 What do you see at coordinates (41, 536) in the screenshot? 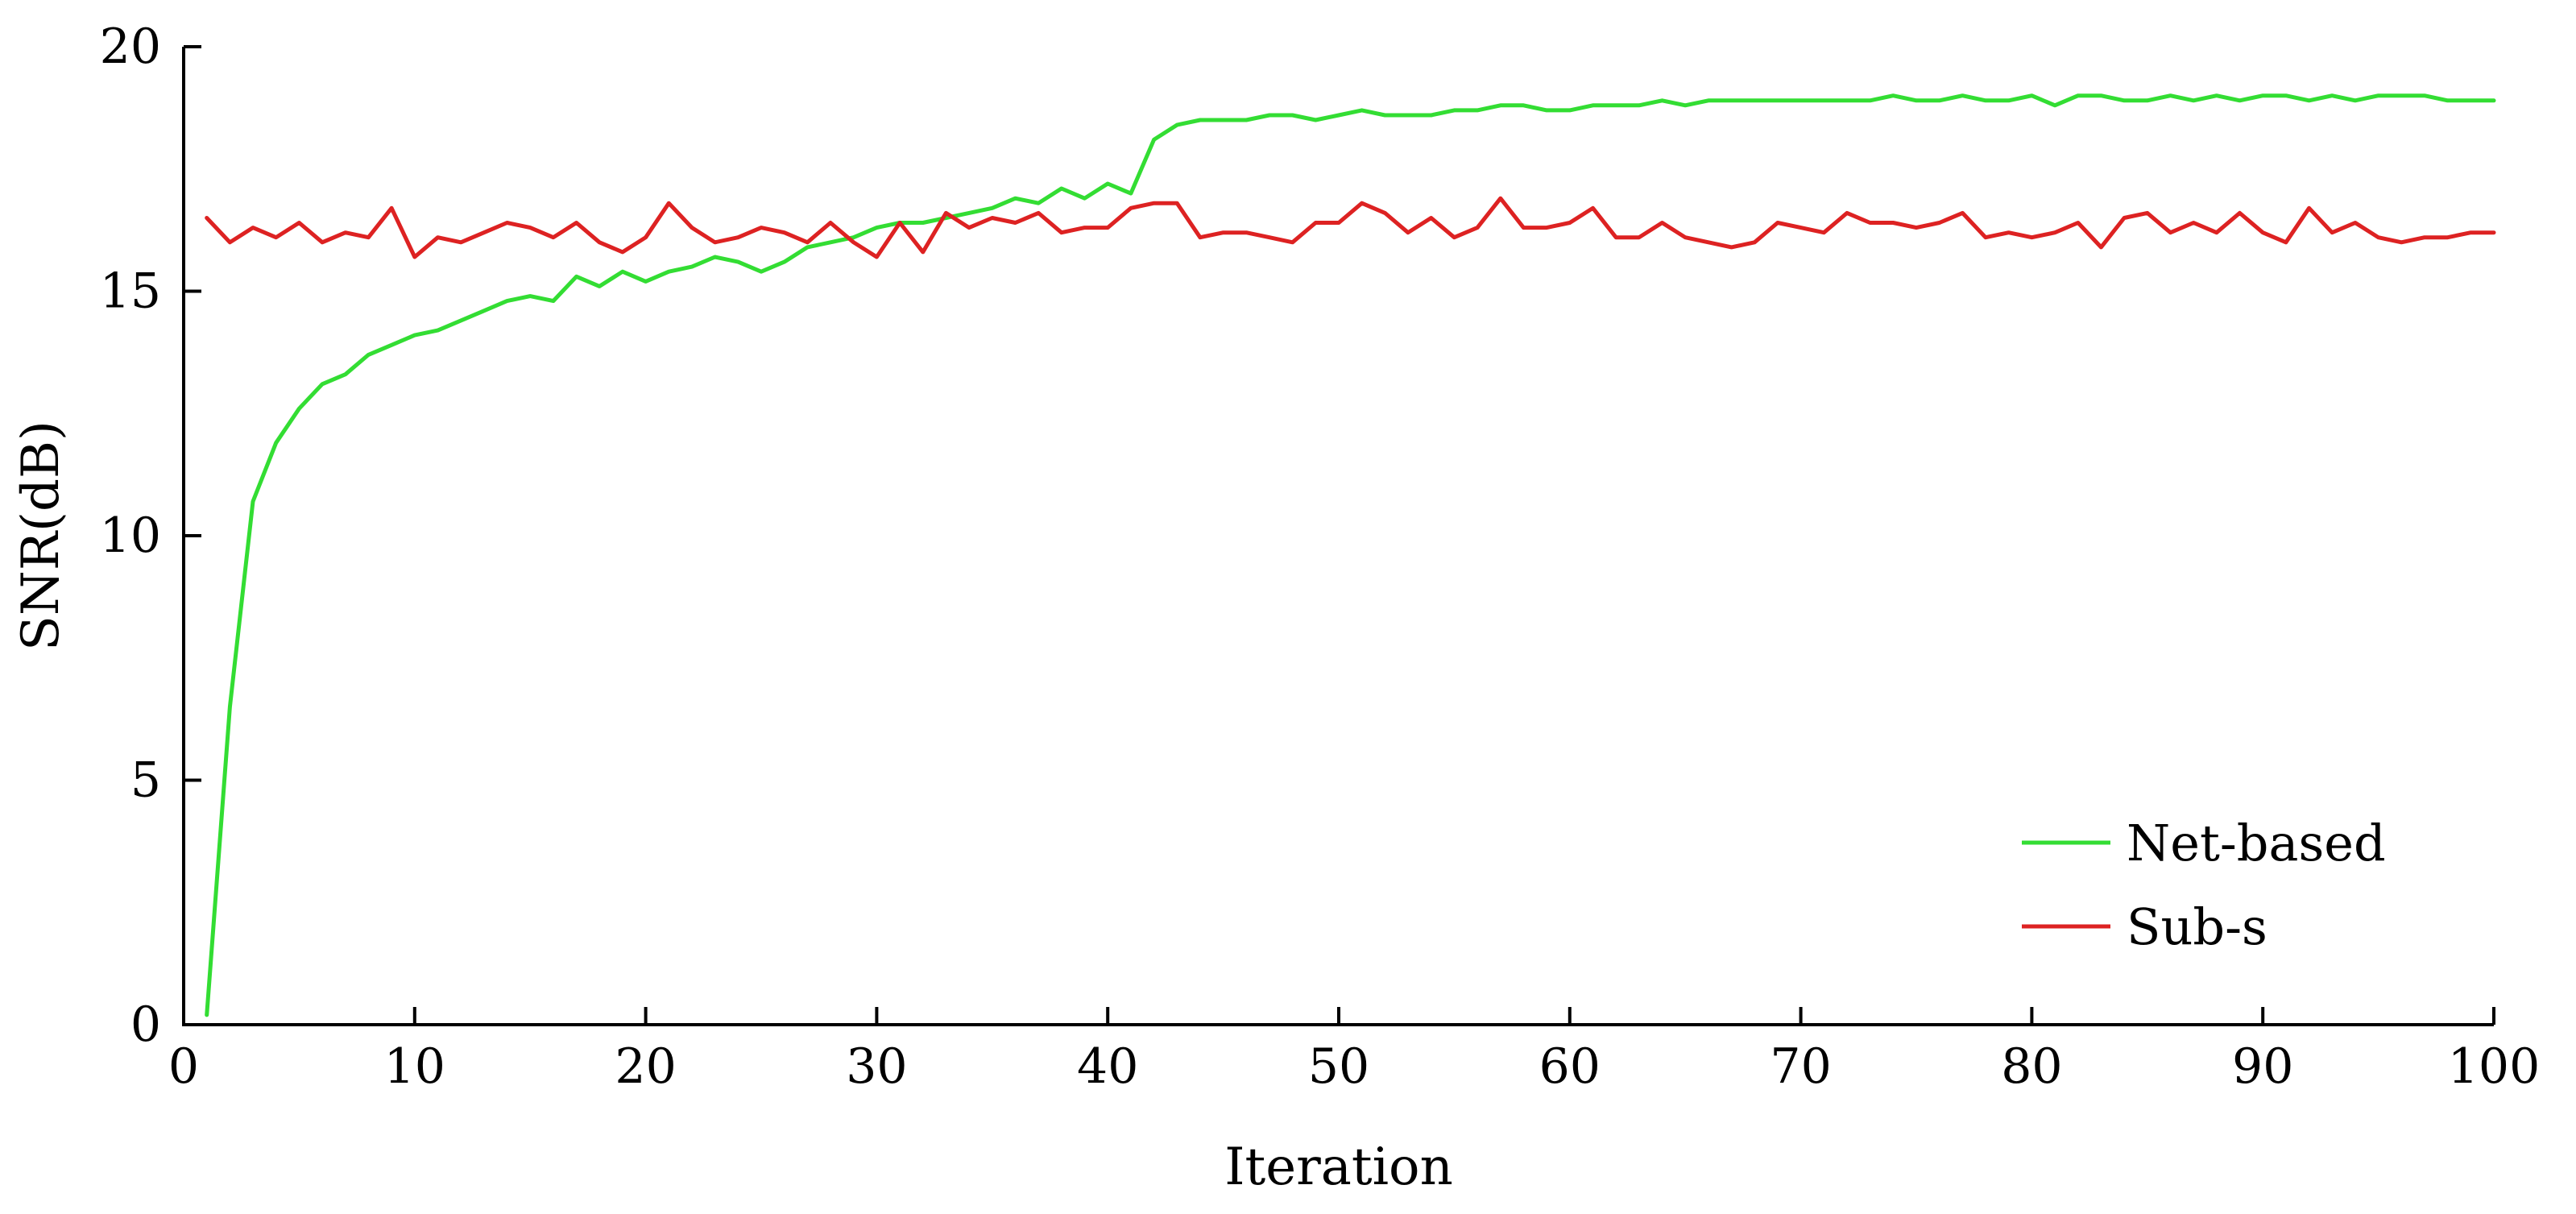
I see `y-axis-title: SNR(dB)` at bounding box center [41, 536].